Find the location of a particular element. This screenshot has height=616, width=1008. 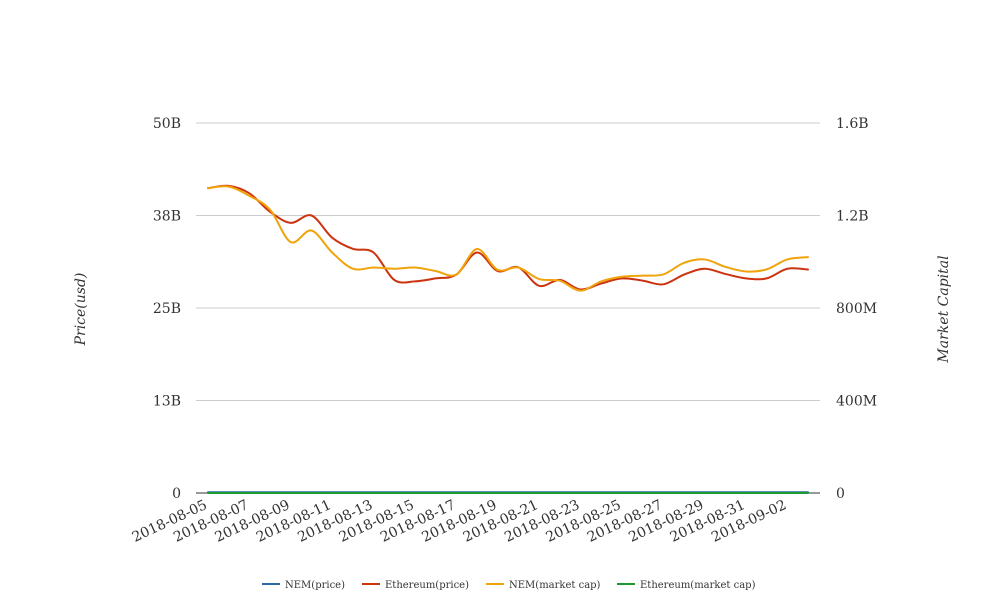

right-tick-label: 0 is located at coordinates (840, 494).